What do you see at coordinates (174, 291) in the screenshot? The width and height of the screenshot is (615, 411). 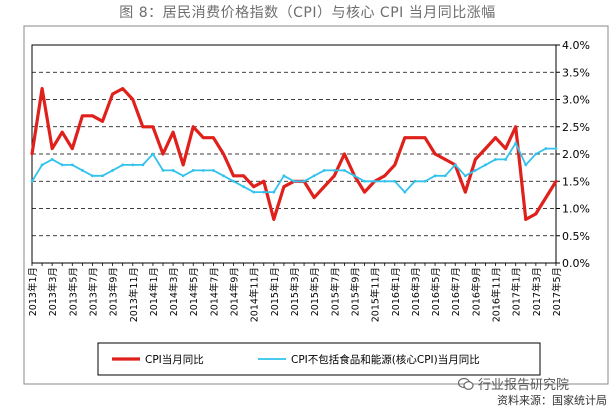 I see `x-tick-label: 2014年3月` at bounding box center [174, 291].